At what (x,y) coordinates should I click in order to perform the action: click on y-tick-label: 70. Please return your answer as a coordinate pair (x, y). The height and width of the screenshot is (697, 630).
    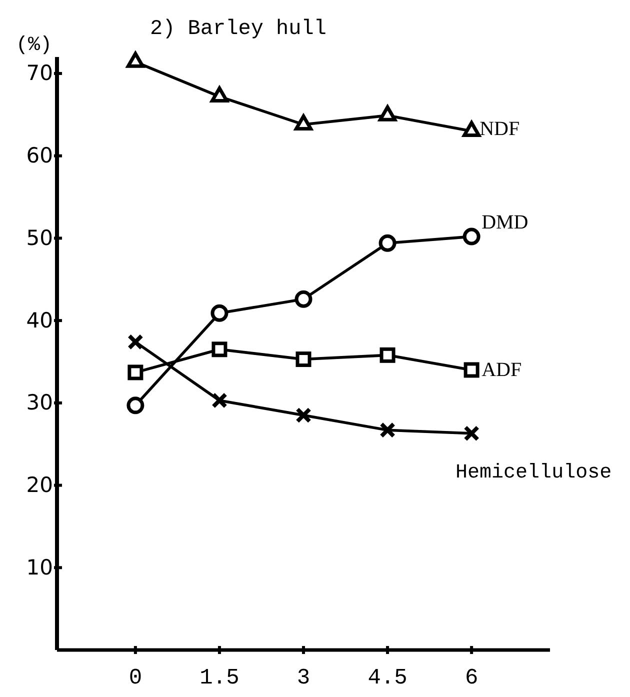
    Looking at the image, I should click on (39, 73).